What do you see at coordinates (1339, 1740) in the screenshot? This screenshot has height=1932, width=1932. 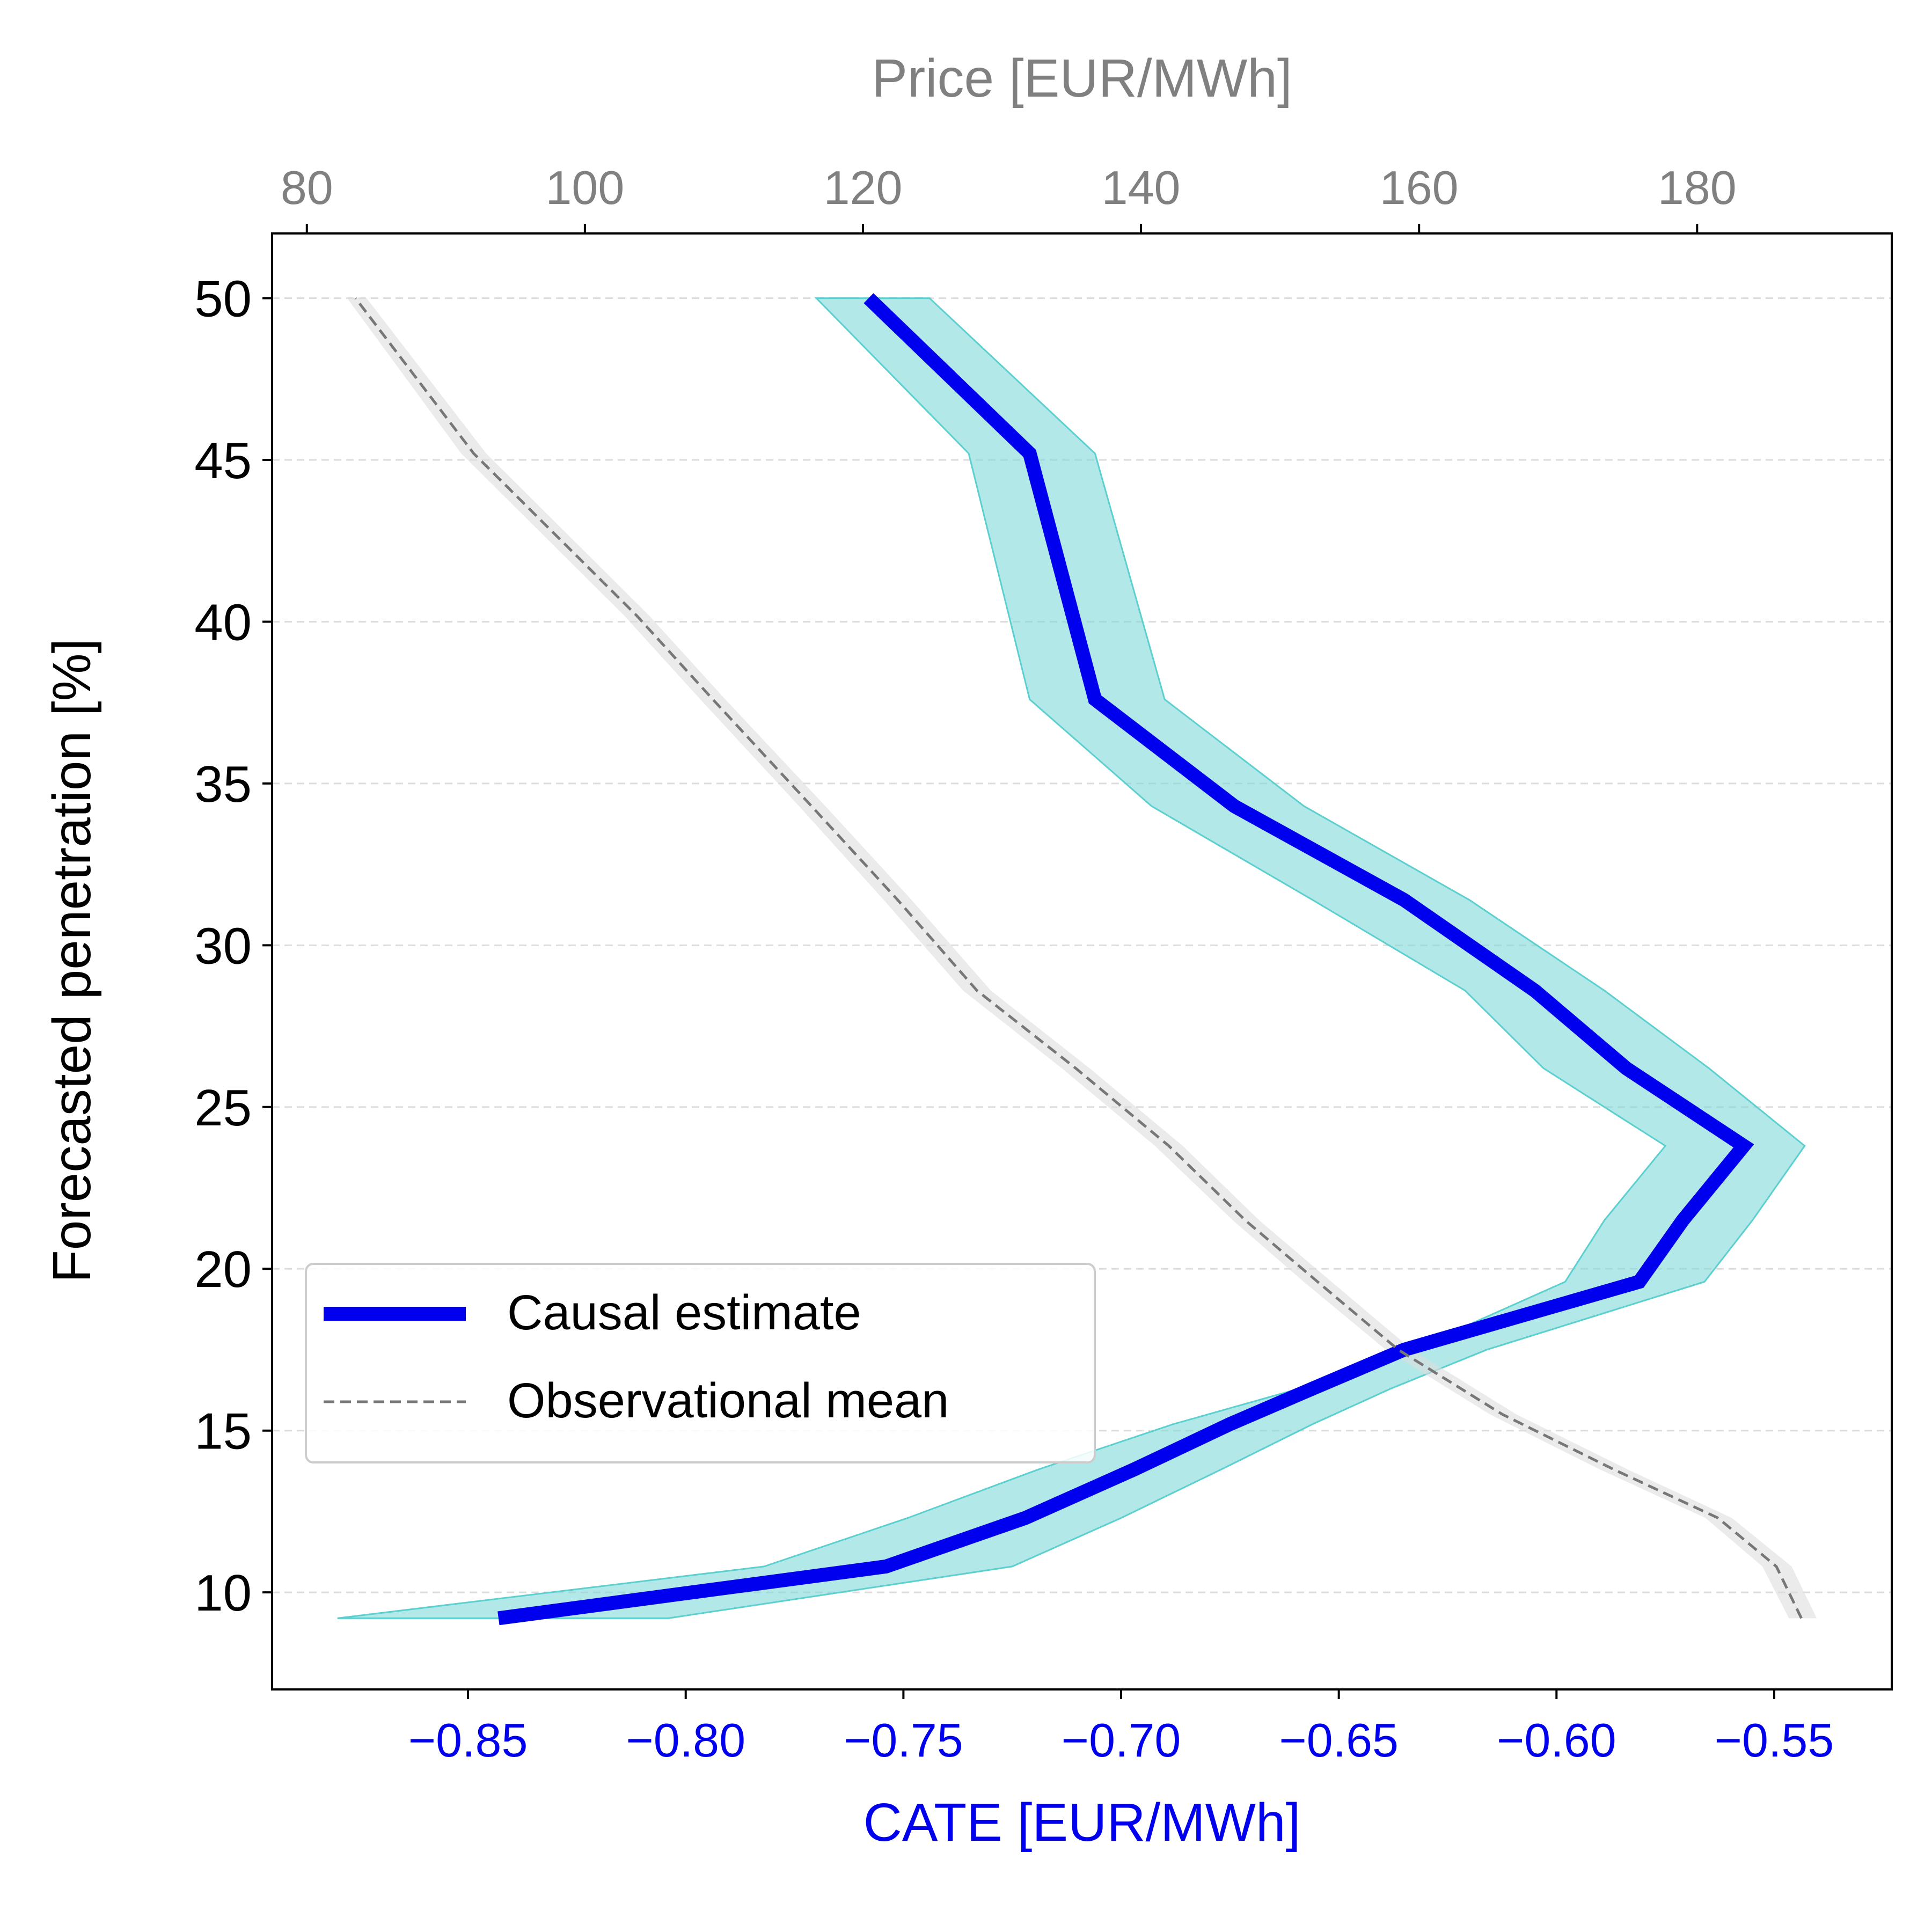 I see `x-bottom-tick-label-4: −0.65` at bounding box center [1339, 1740].